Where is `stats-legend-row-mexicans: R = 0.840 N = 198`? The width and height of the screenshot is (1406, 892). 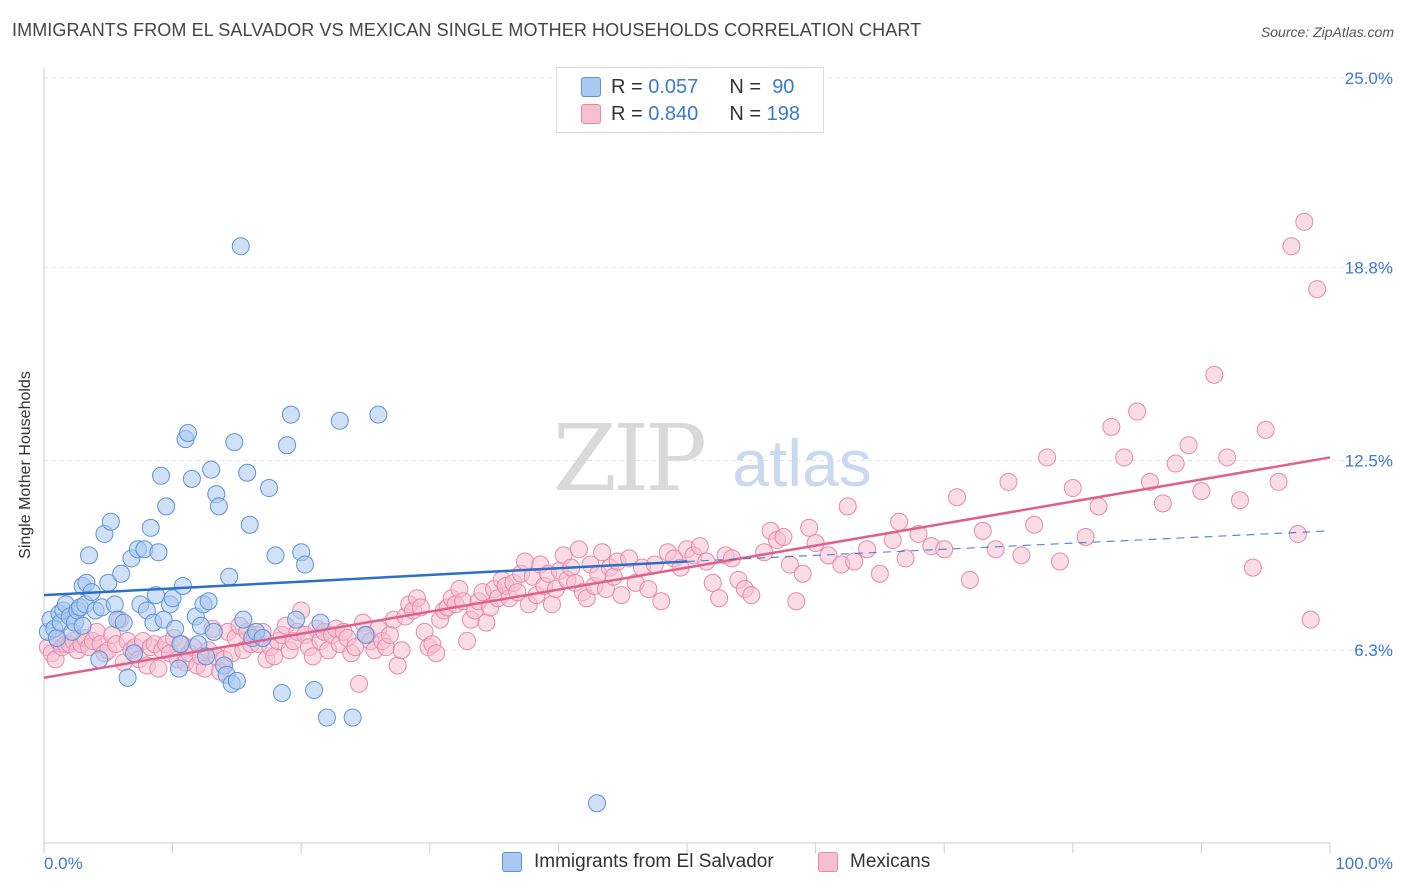
stats-legend-row-mexicans: R = 0.840 N = 198 is located at coordinates (690, 114).